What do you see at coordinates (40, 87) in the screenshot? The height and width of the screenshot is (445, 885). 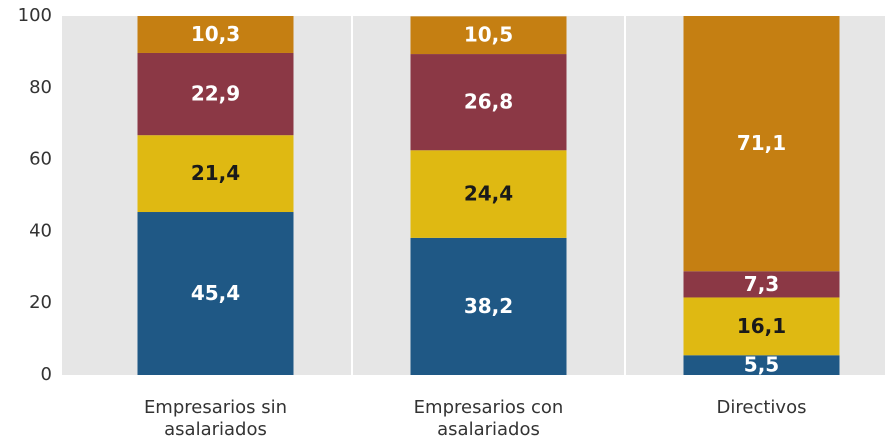 I see `y-tick-label: 80` at bounding box center [40, 87].